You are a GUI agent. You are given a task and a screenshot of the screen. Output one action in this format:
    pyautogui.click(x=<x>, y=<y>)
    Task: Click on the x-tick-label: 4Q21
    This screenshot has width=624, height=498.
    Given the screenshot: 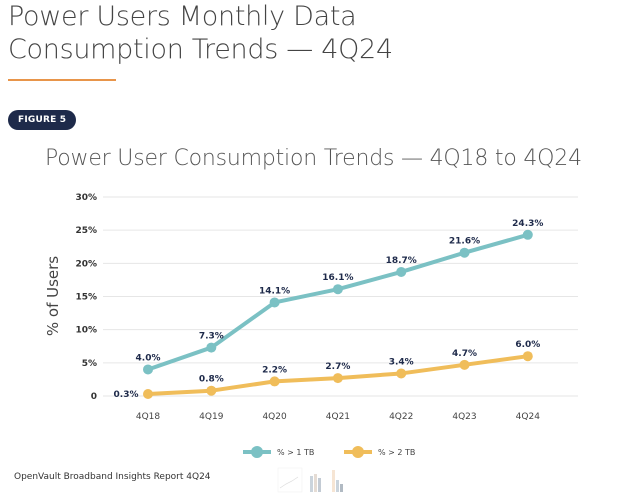 What is the action you would take?
    pyautogui.click(x=338, y=417)
    